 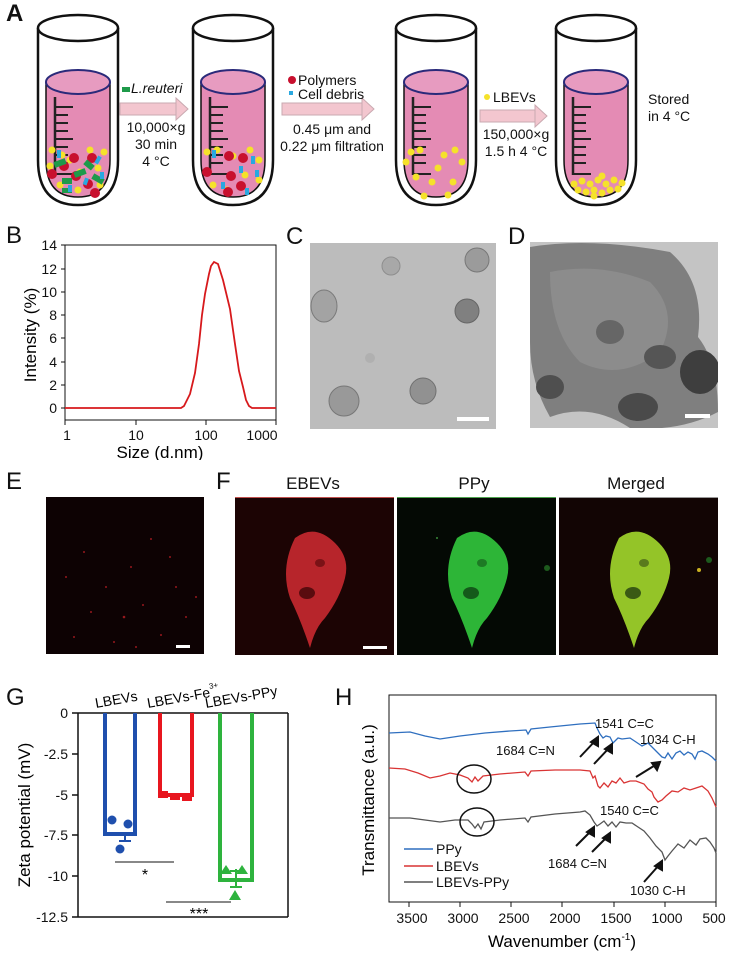 I want to click on x-axis-label: Size (d.nm), so click(x=160, y=451).